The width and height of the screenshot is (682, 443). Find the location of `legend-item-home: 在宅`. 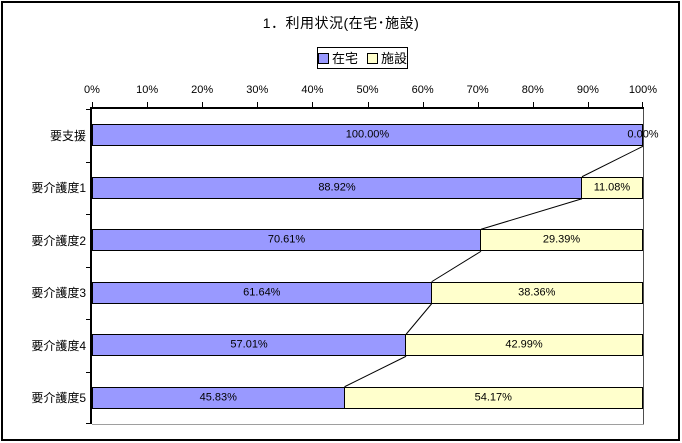

legend-item-home: 在宅 is located at coordinates (338, 58).